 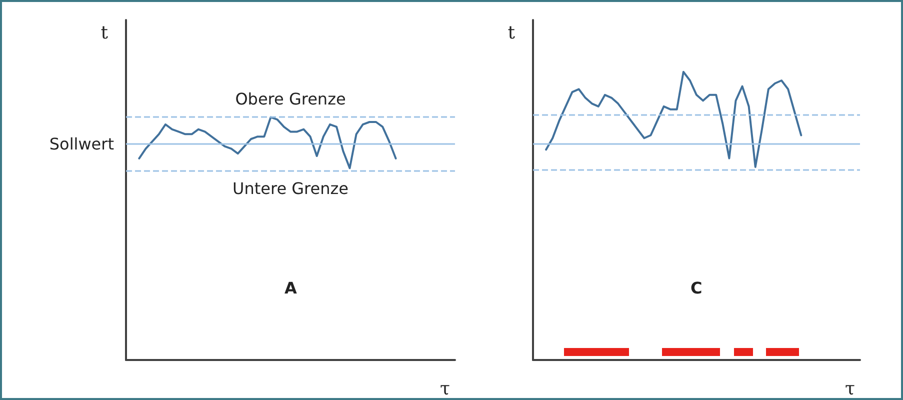 I want to click on ref-line-label: Obere Grenze, so click(x=290, y=99).